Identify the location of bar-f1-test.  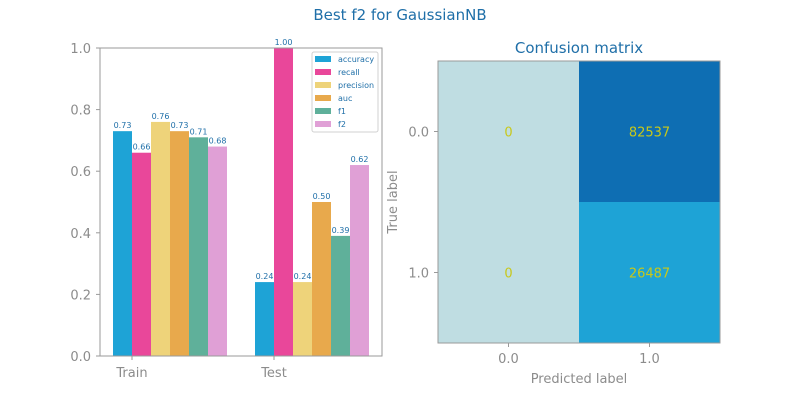
(340, 295).